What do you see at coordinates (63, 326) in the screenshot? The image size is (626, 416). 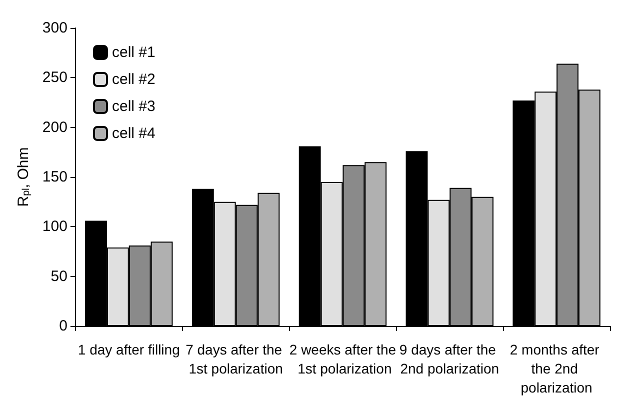 I see `y-tick-label: 0` at bounding box center [63, 326].